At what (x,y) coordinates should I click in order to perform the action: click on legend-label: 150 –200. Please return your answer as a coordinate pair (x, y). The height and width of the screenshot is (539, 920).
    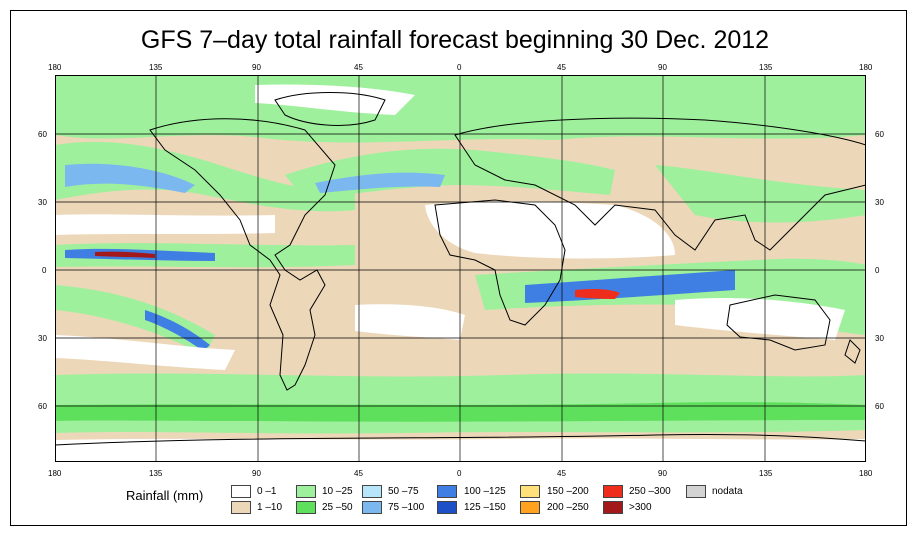
    Looking at the image, I should click on (568, 491).